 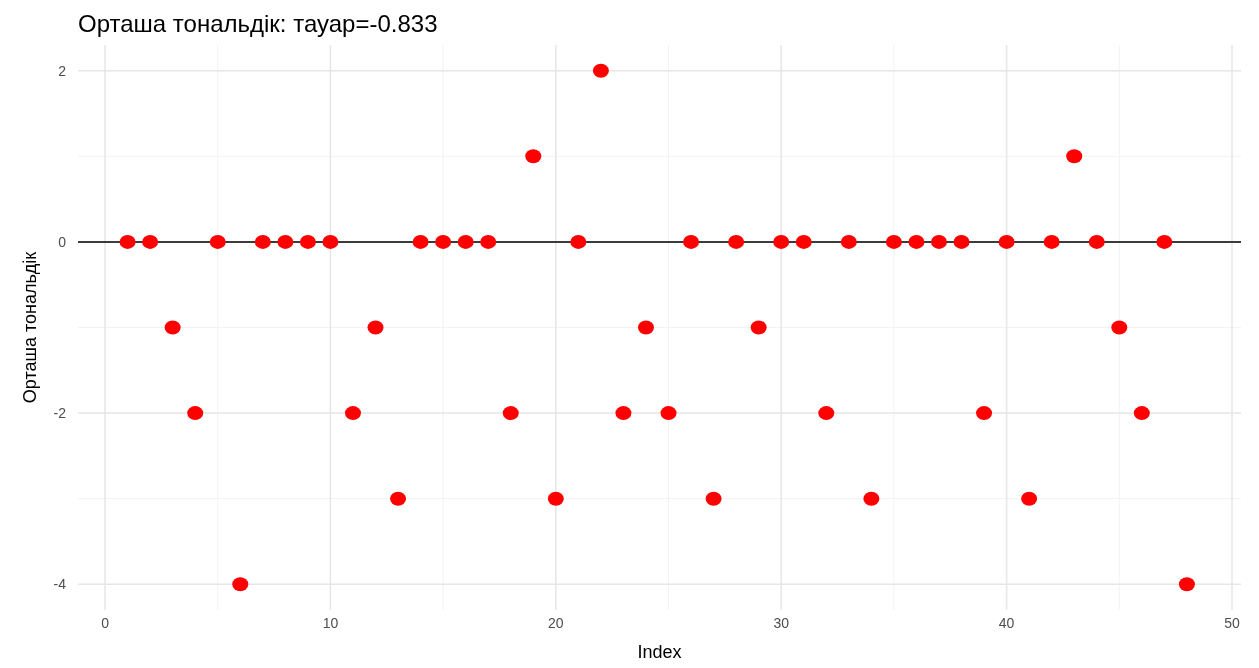 I want to click on x-tick-label: 20, so click(x=556, y=623).